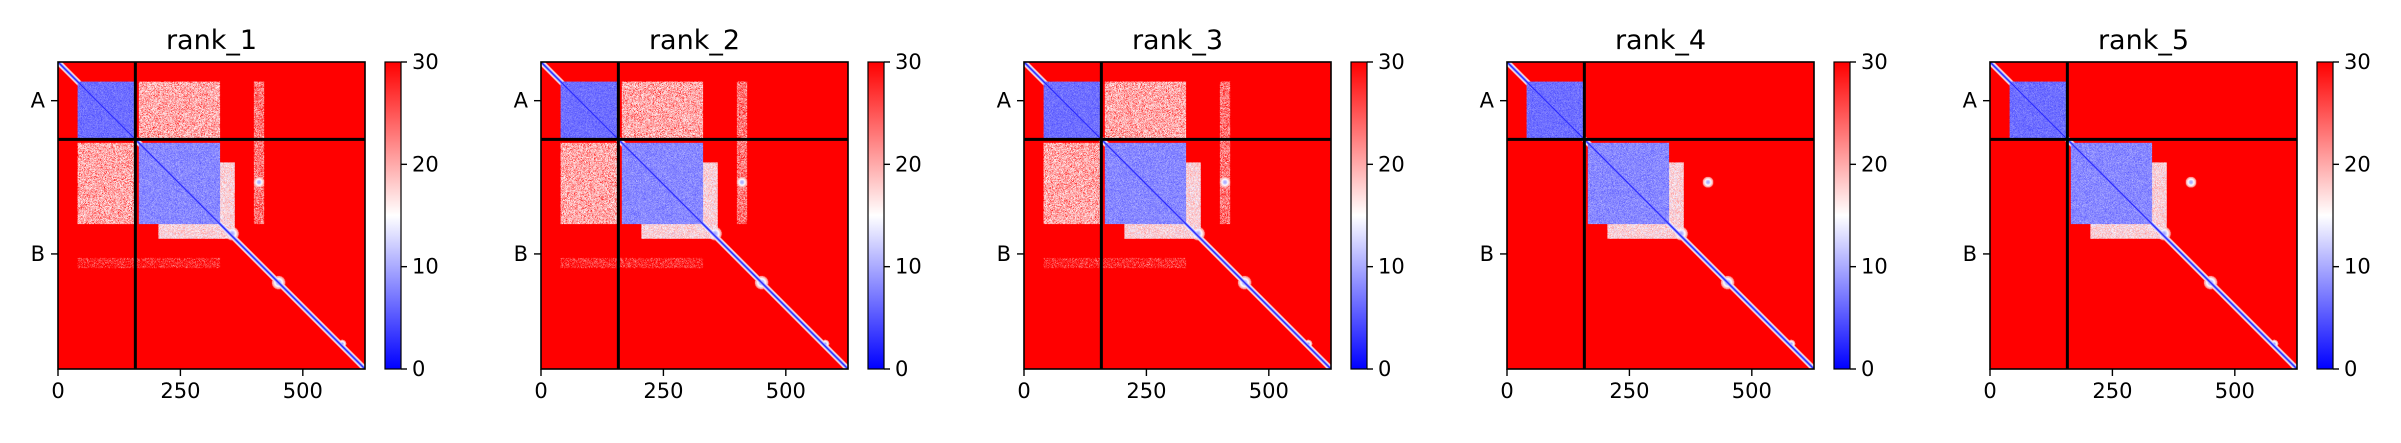 The width and height of the screenshot is (2401, 443). I want to click on panel-title: rank_5, so click(2143, 40).